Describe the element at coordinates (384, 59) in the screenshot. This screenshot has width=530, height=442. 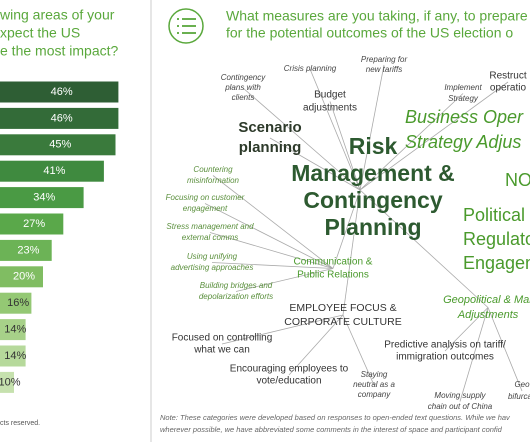
I see `node-label: Preparing for` at that location.